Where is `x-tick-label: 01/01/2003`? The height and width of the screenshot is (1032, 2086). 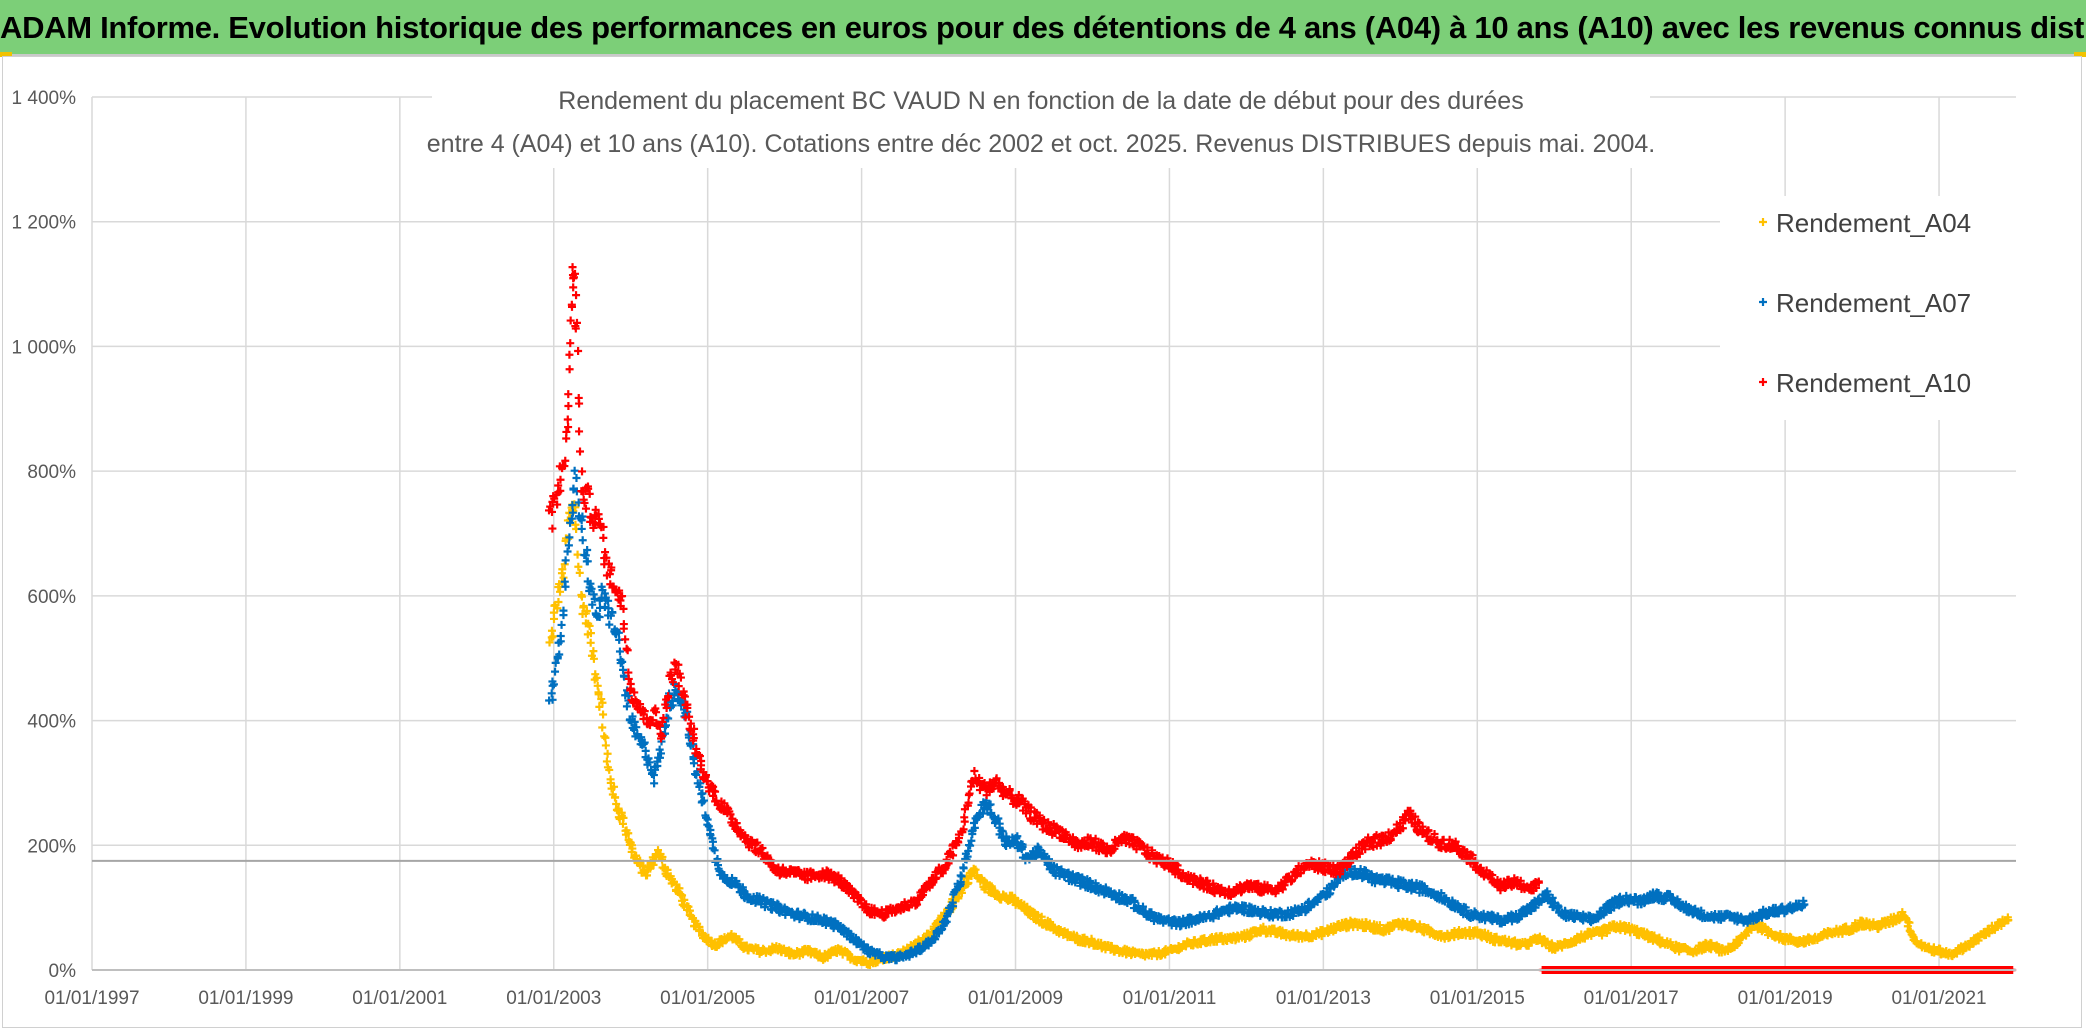 x-tick-label: 01/01/2003 is located at coordinates (553, 998).